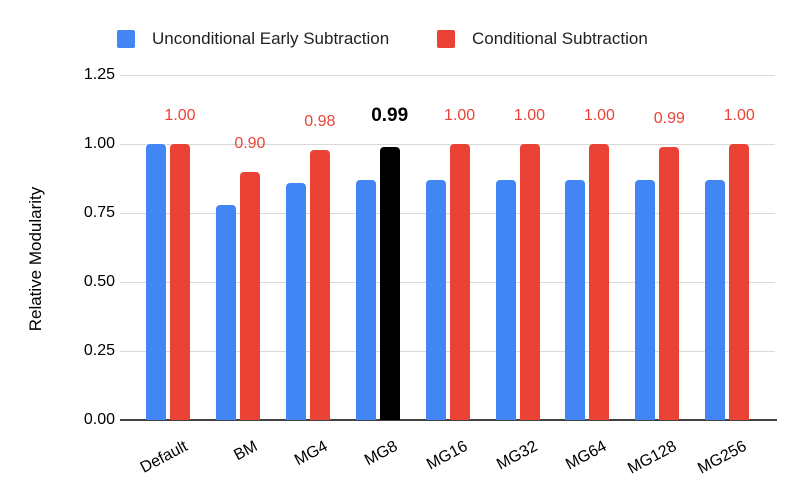 The image size is (797, 496). Describe the element at coordinates (180, 115) in the screenshot. I see `bar-value-label-default: 1.00` at that location.